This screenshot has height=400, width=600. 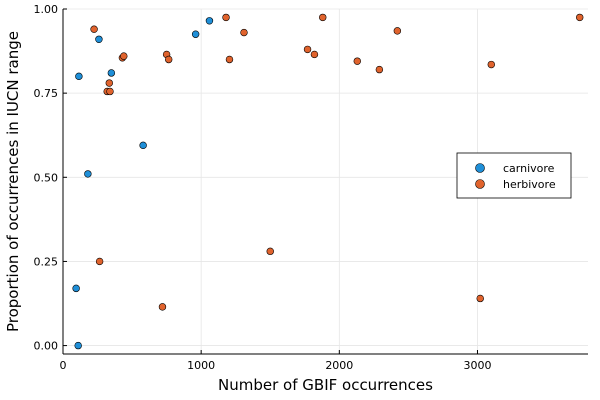 I want to click on x-tick-label: 0, so click(x=63, y=365).